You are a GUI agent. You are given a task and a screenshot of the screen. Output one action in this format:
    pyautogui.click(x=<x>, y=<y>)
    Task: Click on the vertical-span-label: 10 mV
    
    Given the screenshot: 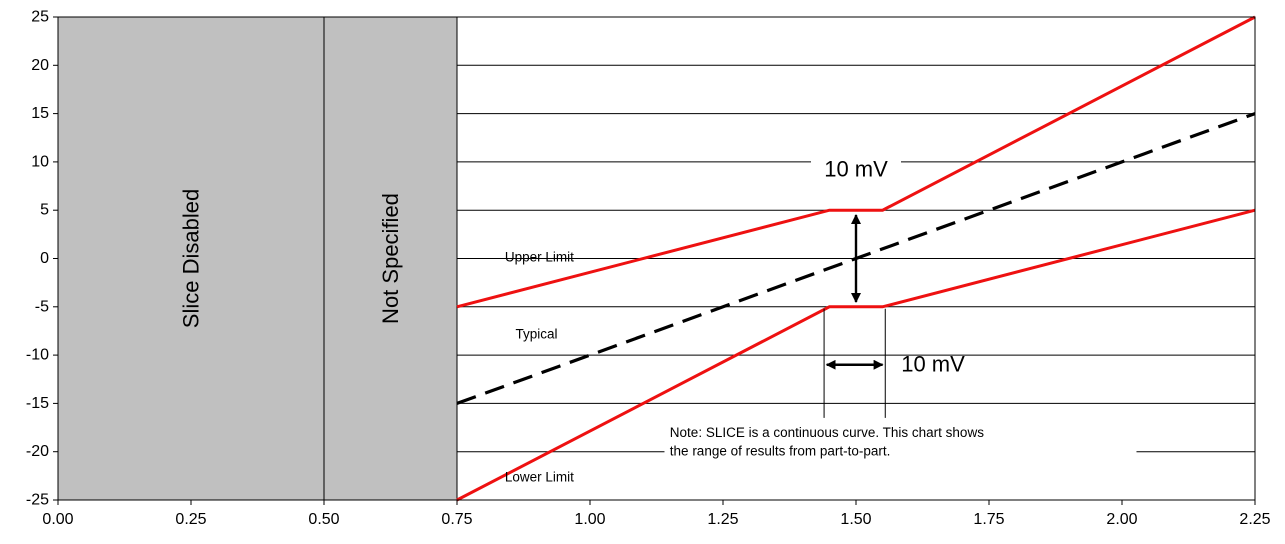 What is the action you would take?
    pyautogui.click(x=856, y=168)
    